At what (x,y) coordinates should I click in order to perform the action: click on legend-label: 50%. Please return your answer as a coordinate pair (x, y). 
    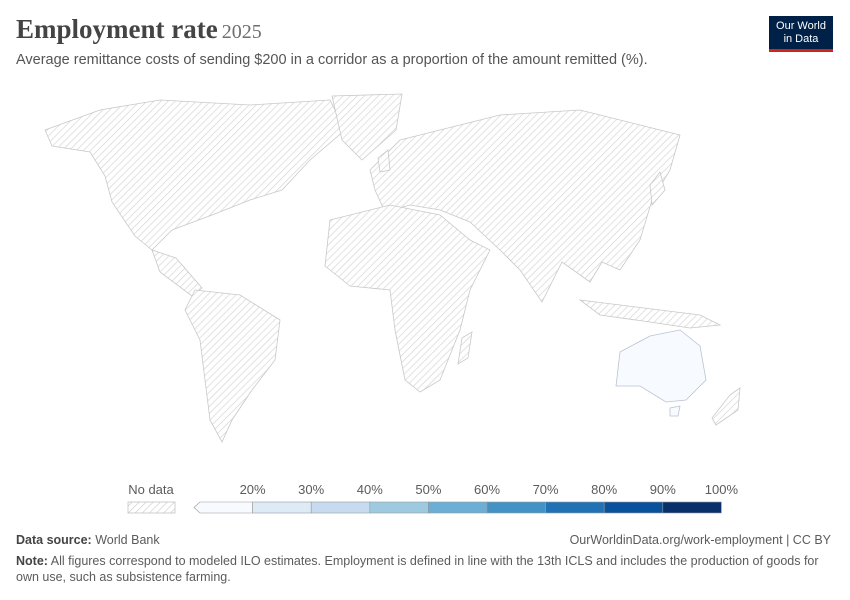
    Looking at the image, I should click on (428, 489).